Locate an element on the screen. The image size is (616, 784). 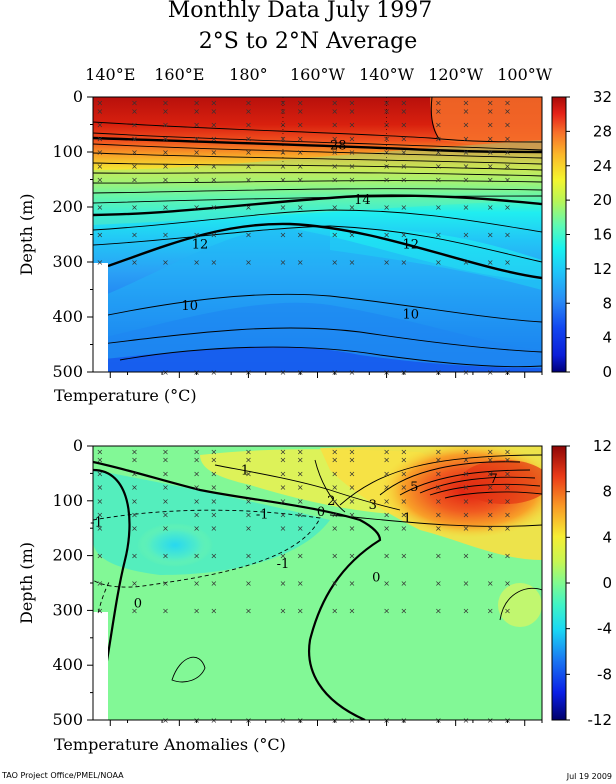
anomaly-ytick-label: 400 is located at coordinates (67, 664).